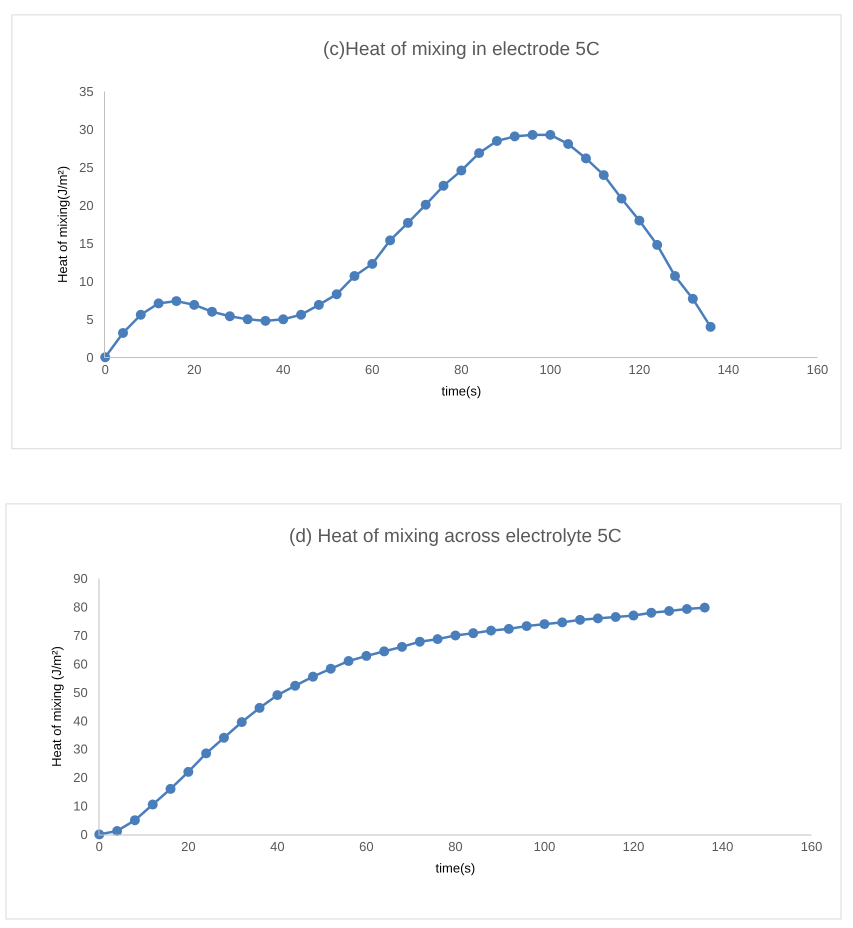  I want to click on y-tick-label: 60, so click(80, 664).